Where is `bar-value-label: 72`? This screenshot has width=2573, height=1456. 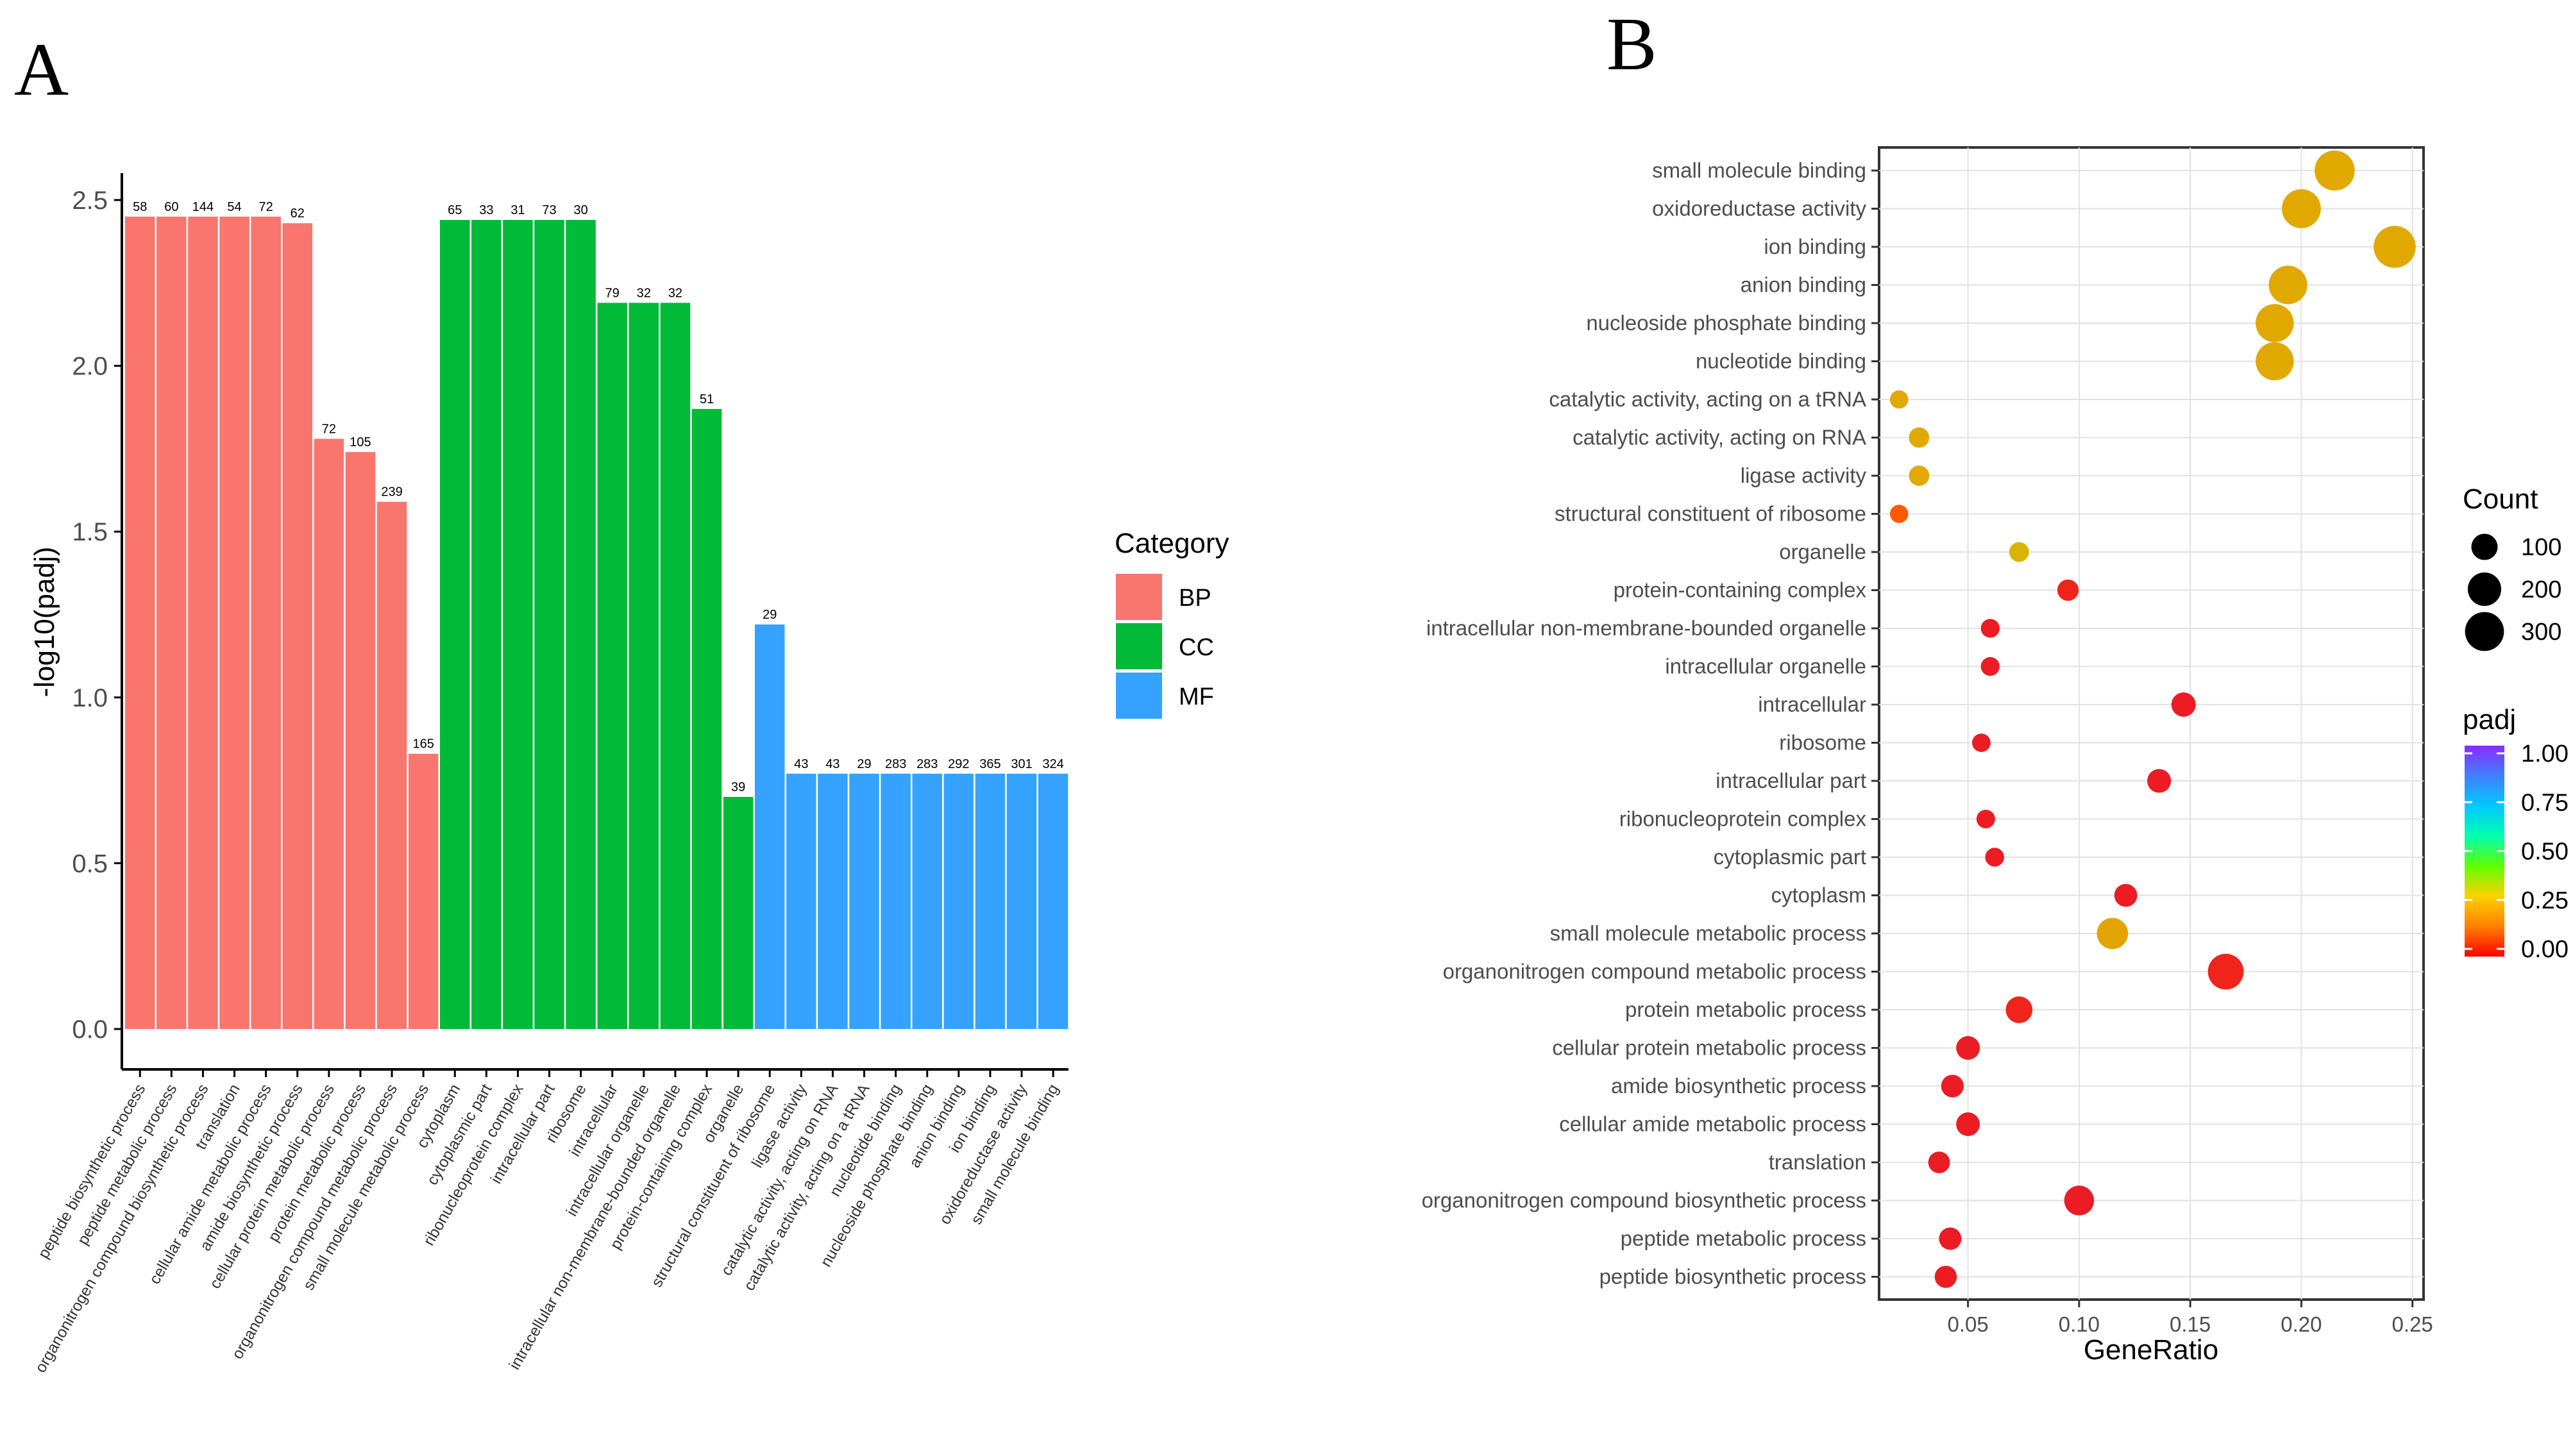
bar-value-label: 72 is located at coordinates (266, 207).